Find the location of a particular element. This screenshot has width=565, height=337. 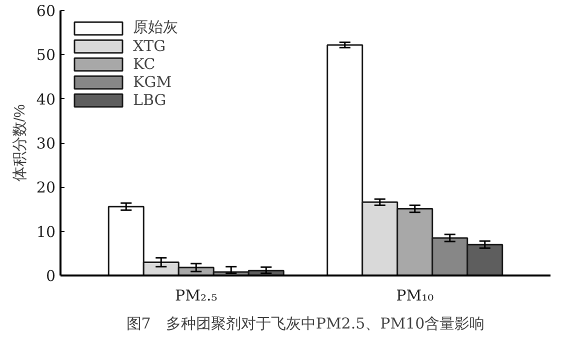

y-tick-label: 0 is located at coordinates (51, 276).